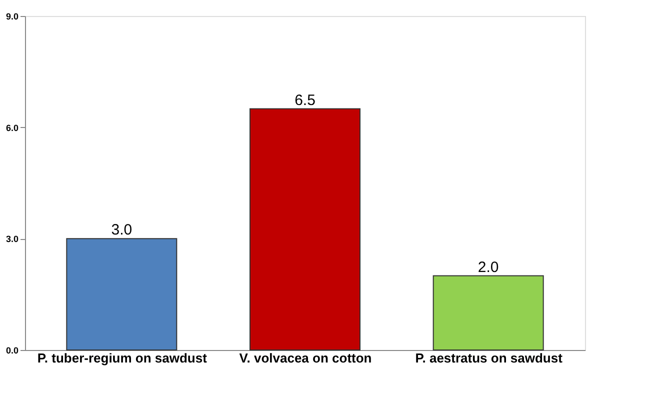 Image resolution: width=663 pixels, height=414 pixels. I want to click on x-tick-label: V. volvacea on cotton, so click(305, 358).